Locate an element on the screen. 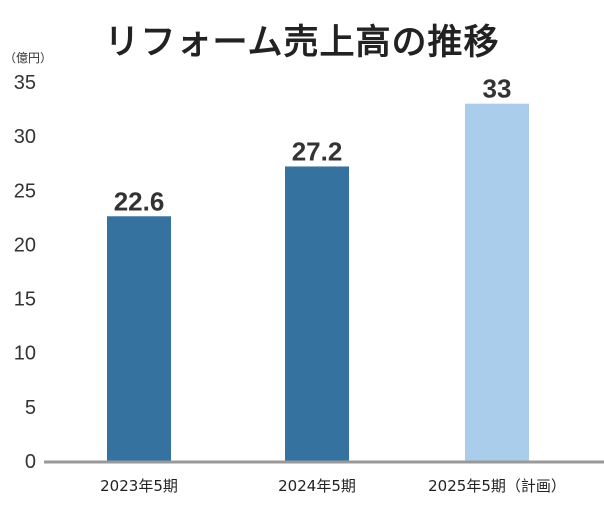  y-tick-label: 35 is located at coordinates (25, 83).